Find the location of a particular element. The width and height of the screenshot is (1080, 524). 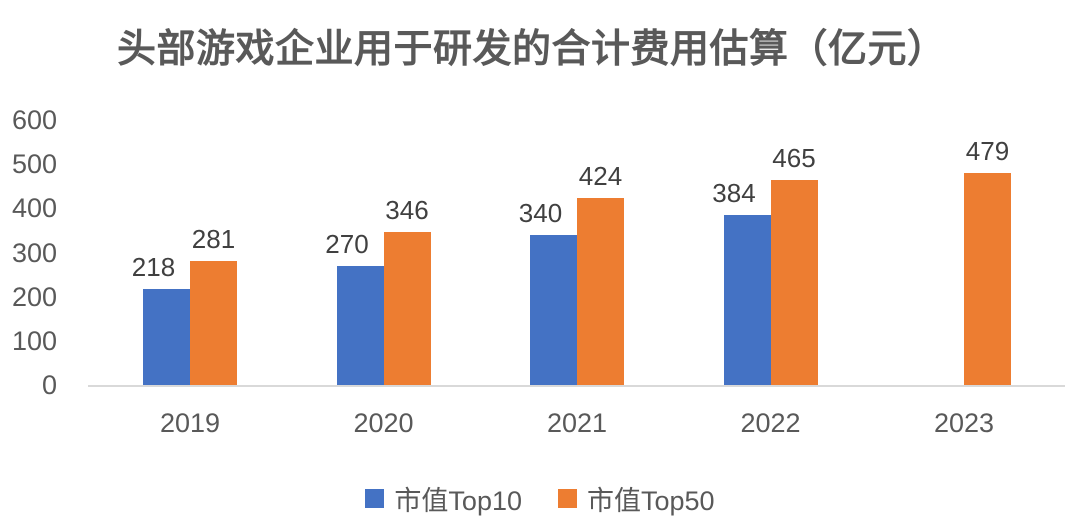

x-axis-label-2020: 2020 is located at coordinates (383, 423).